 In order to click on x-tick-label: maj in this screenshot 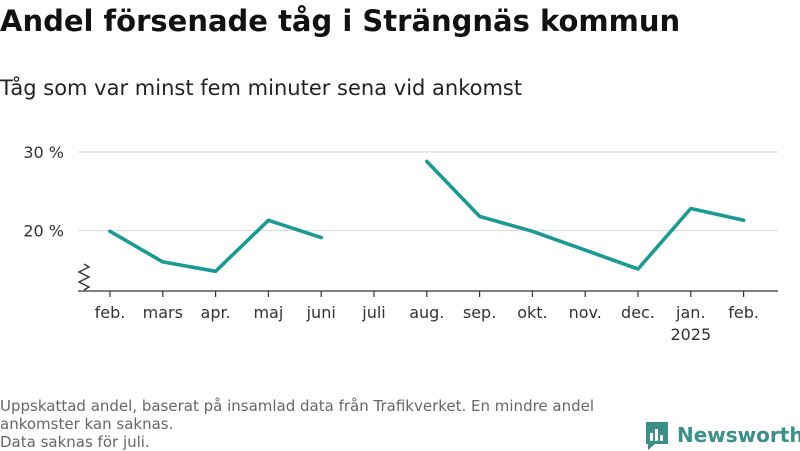, I will do `click(268, 312)`.